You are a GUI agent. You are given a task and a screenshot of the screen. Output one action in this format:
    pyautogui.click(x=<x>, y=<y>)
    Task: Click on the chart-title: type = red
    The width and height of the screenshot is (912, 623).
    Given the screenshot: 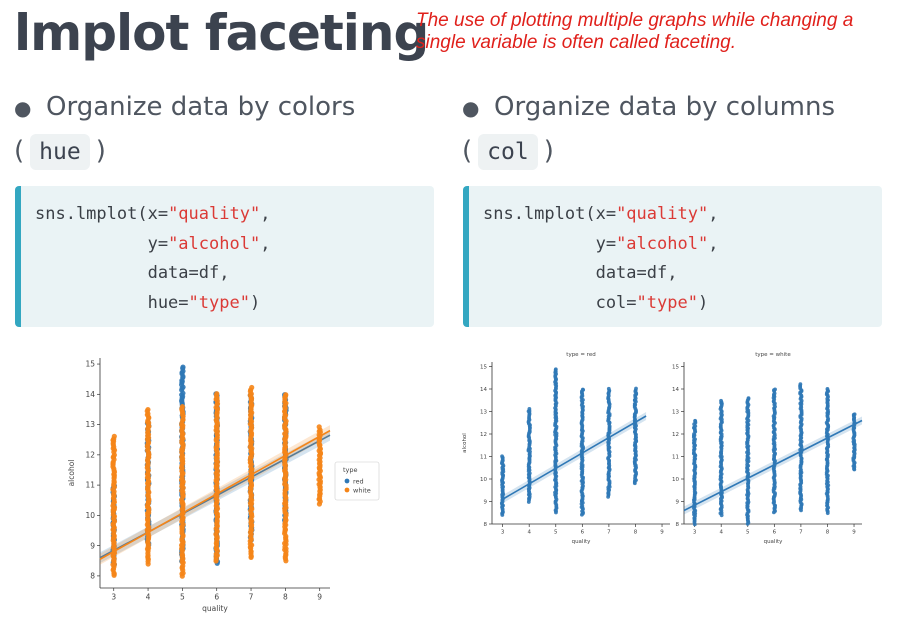 What is the action you would take?
    pyautogui.click(x=580, y=355)
    